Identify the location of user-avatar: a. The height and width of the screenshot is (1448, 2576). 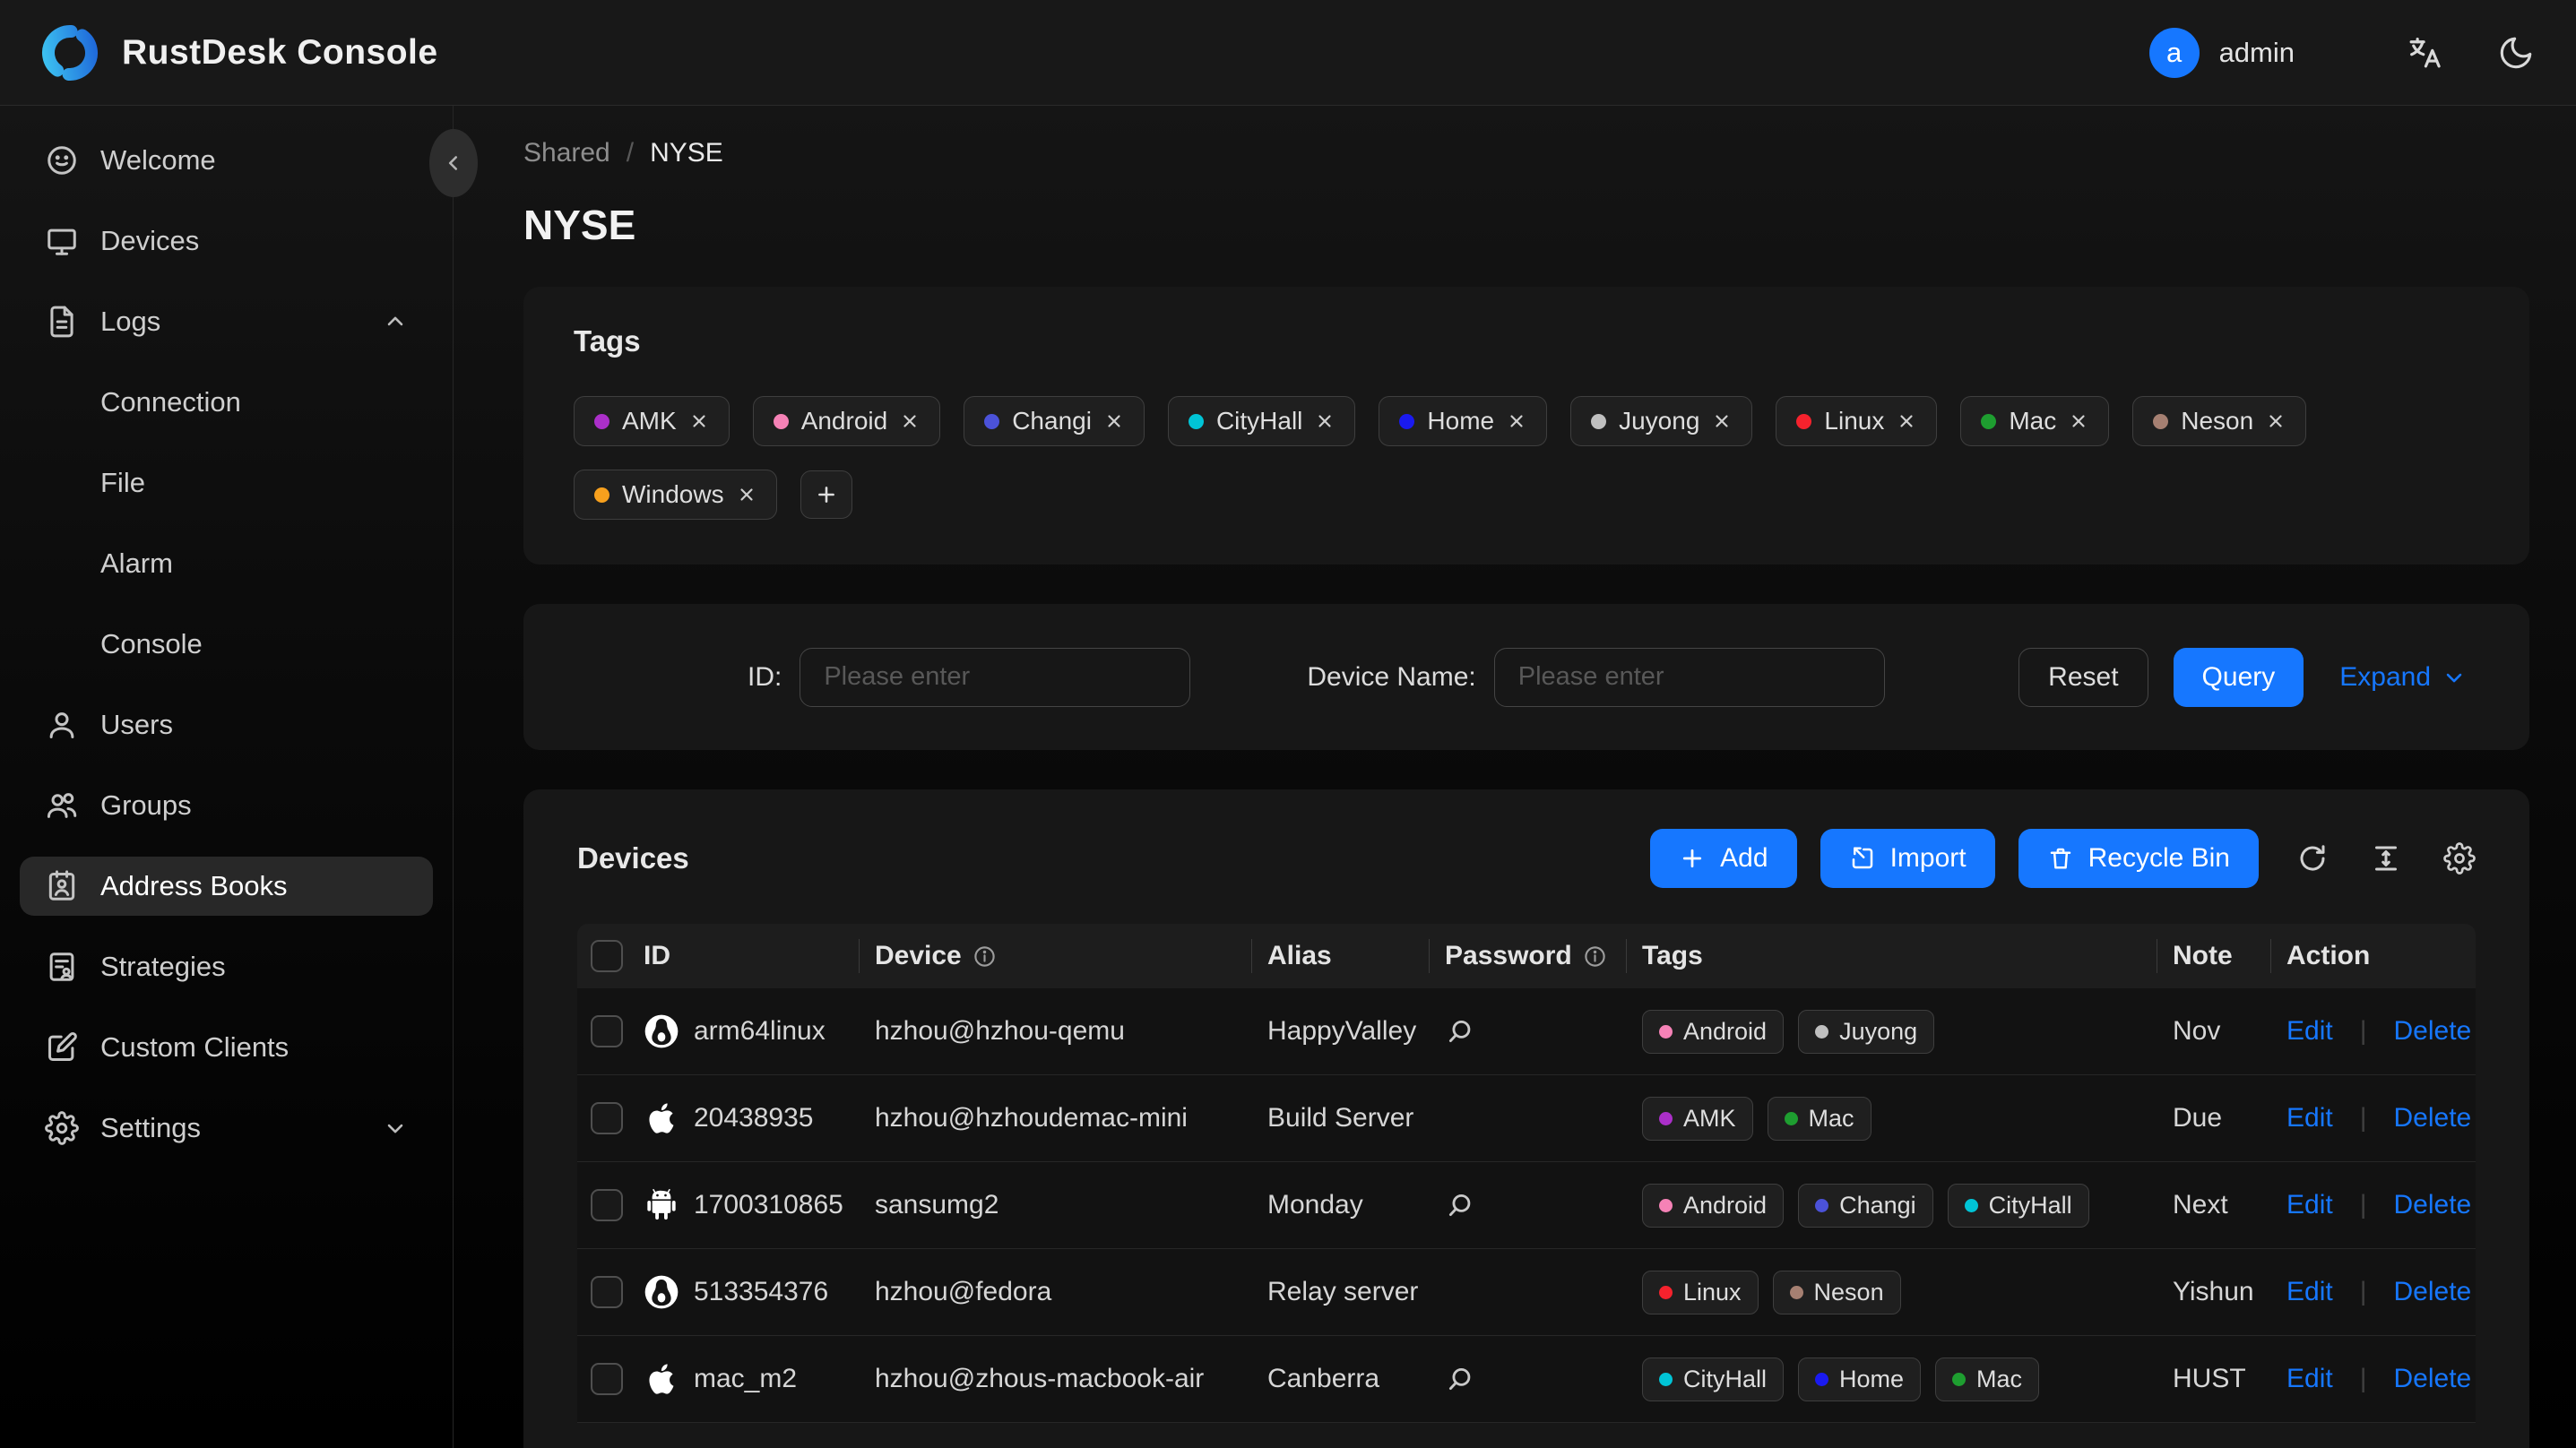
(2174, 52).